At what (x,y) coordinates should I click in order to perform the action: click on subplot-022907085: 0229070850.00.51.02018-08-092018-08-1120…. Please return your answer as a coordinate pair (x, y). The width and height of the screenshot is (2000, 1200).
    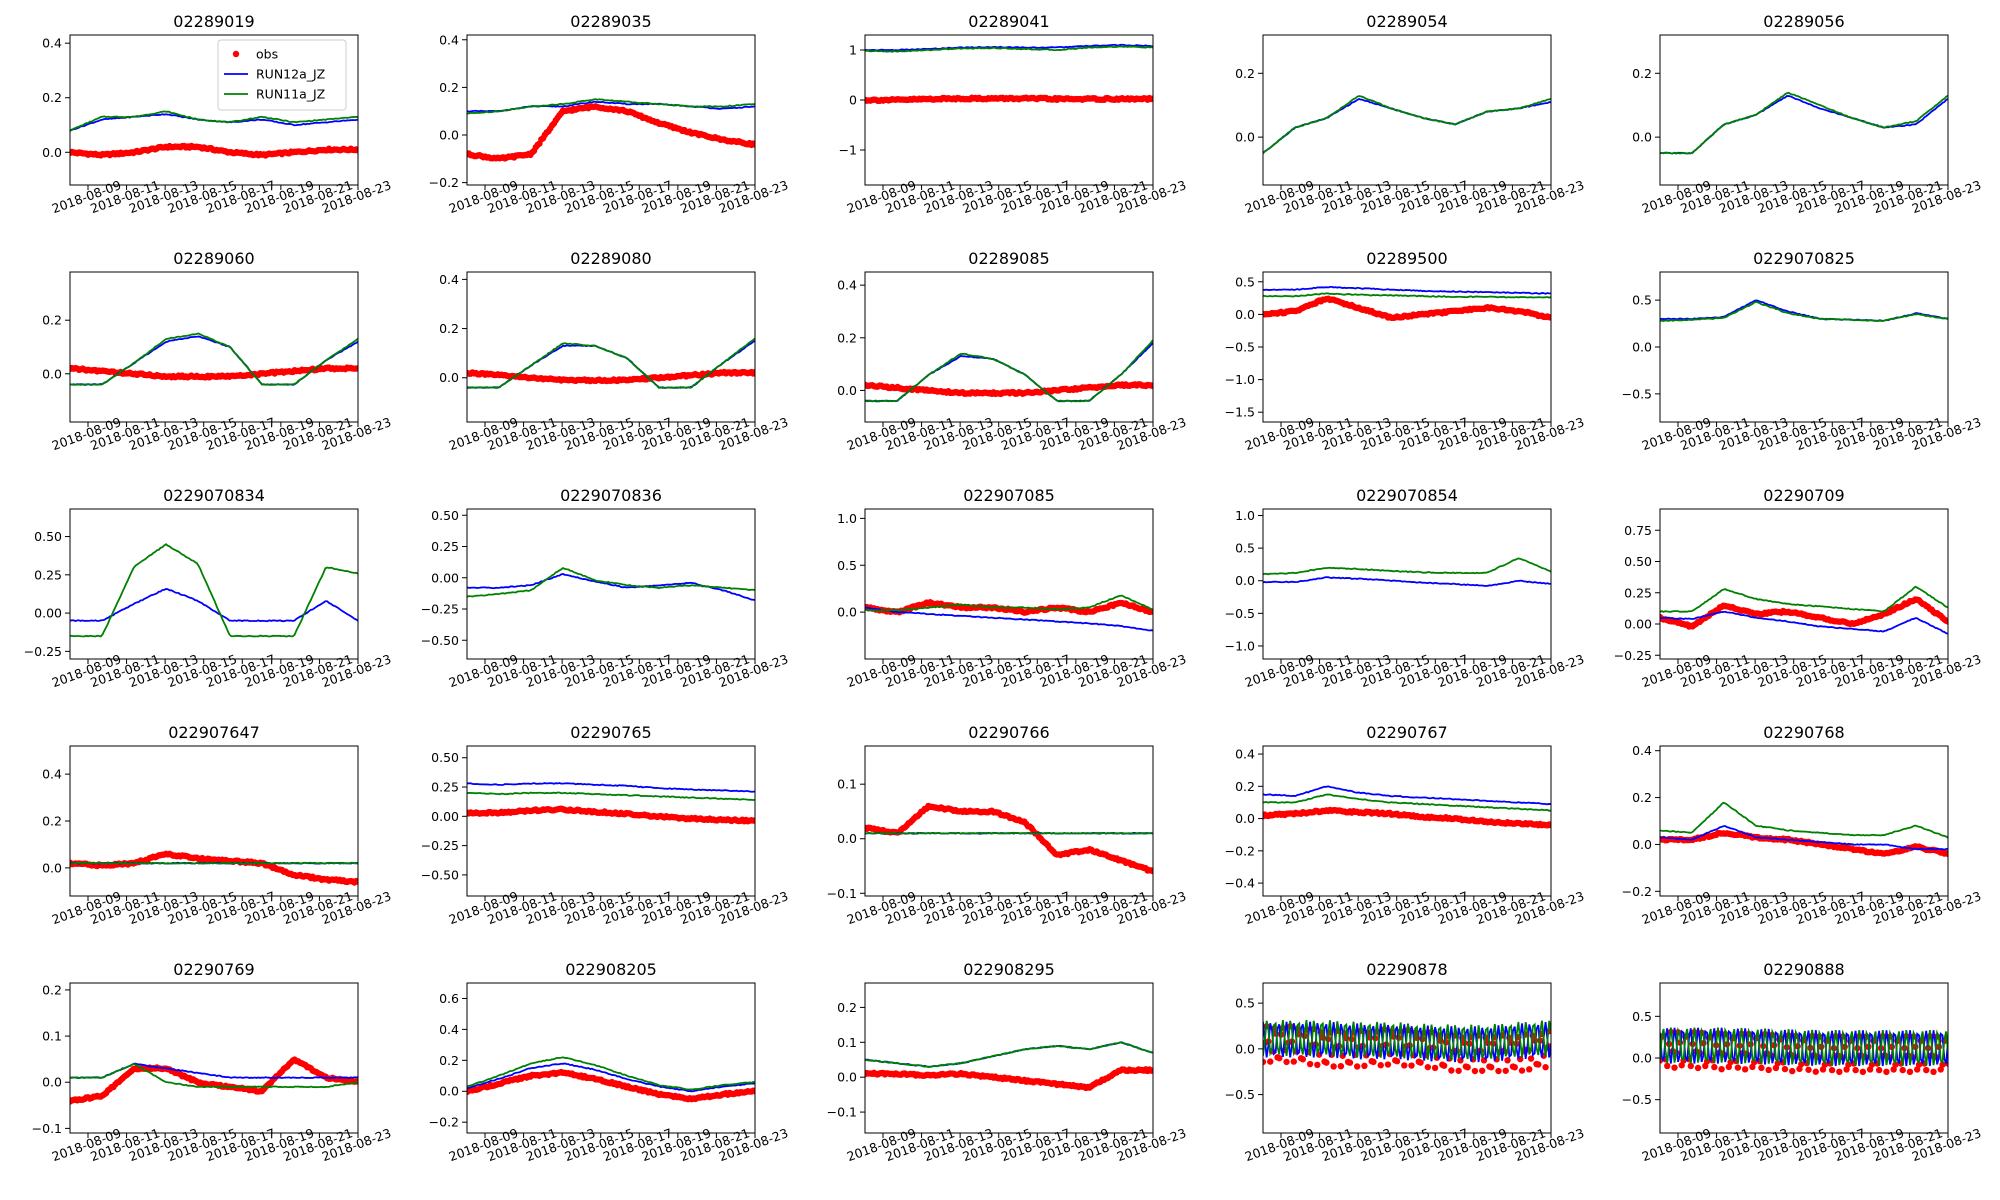
    Looking at the image, I should click on (1012, 588).